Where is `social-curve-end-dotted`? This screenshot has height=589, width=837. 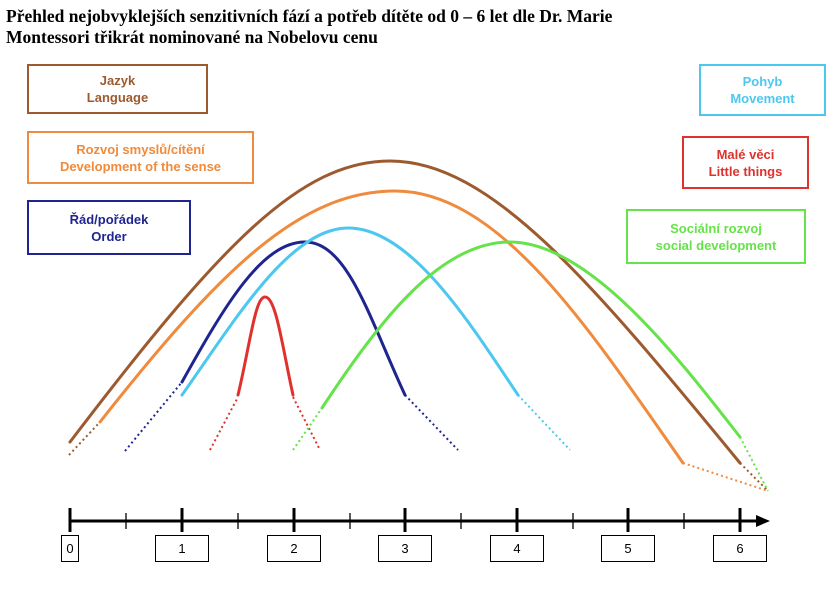 social-curve-end-dotted is located at coordinates (754, 464).